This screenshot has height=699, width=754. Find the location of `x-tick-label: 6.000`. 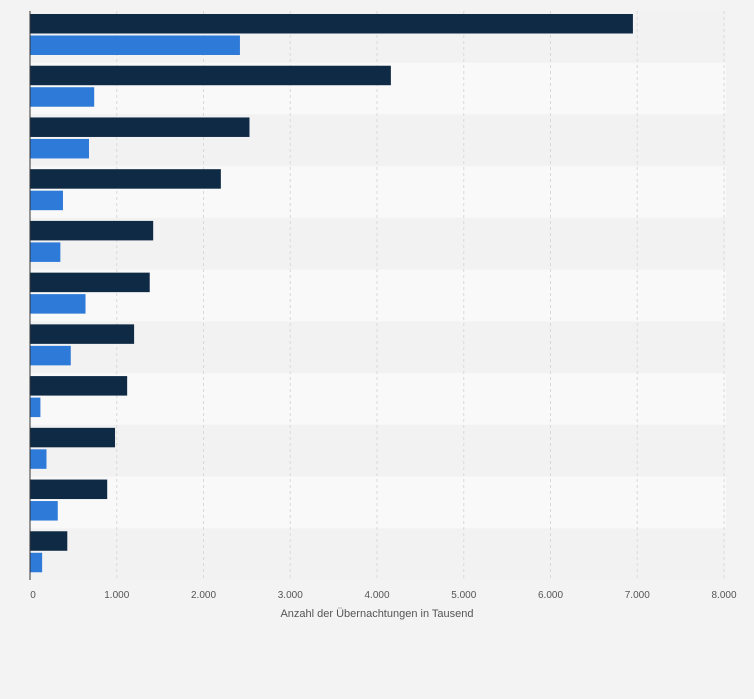

x-tick-label: 6.000 is located at coordinates (550, 595).